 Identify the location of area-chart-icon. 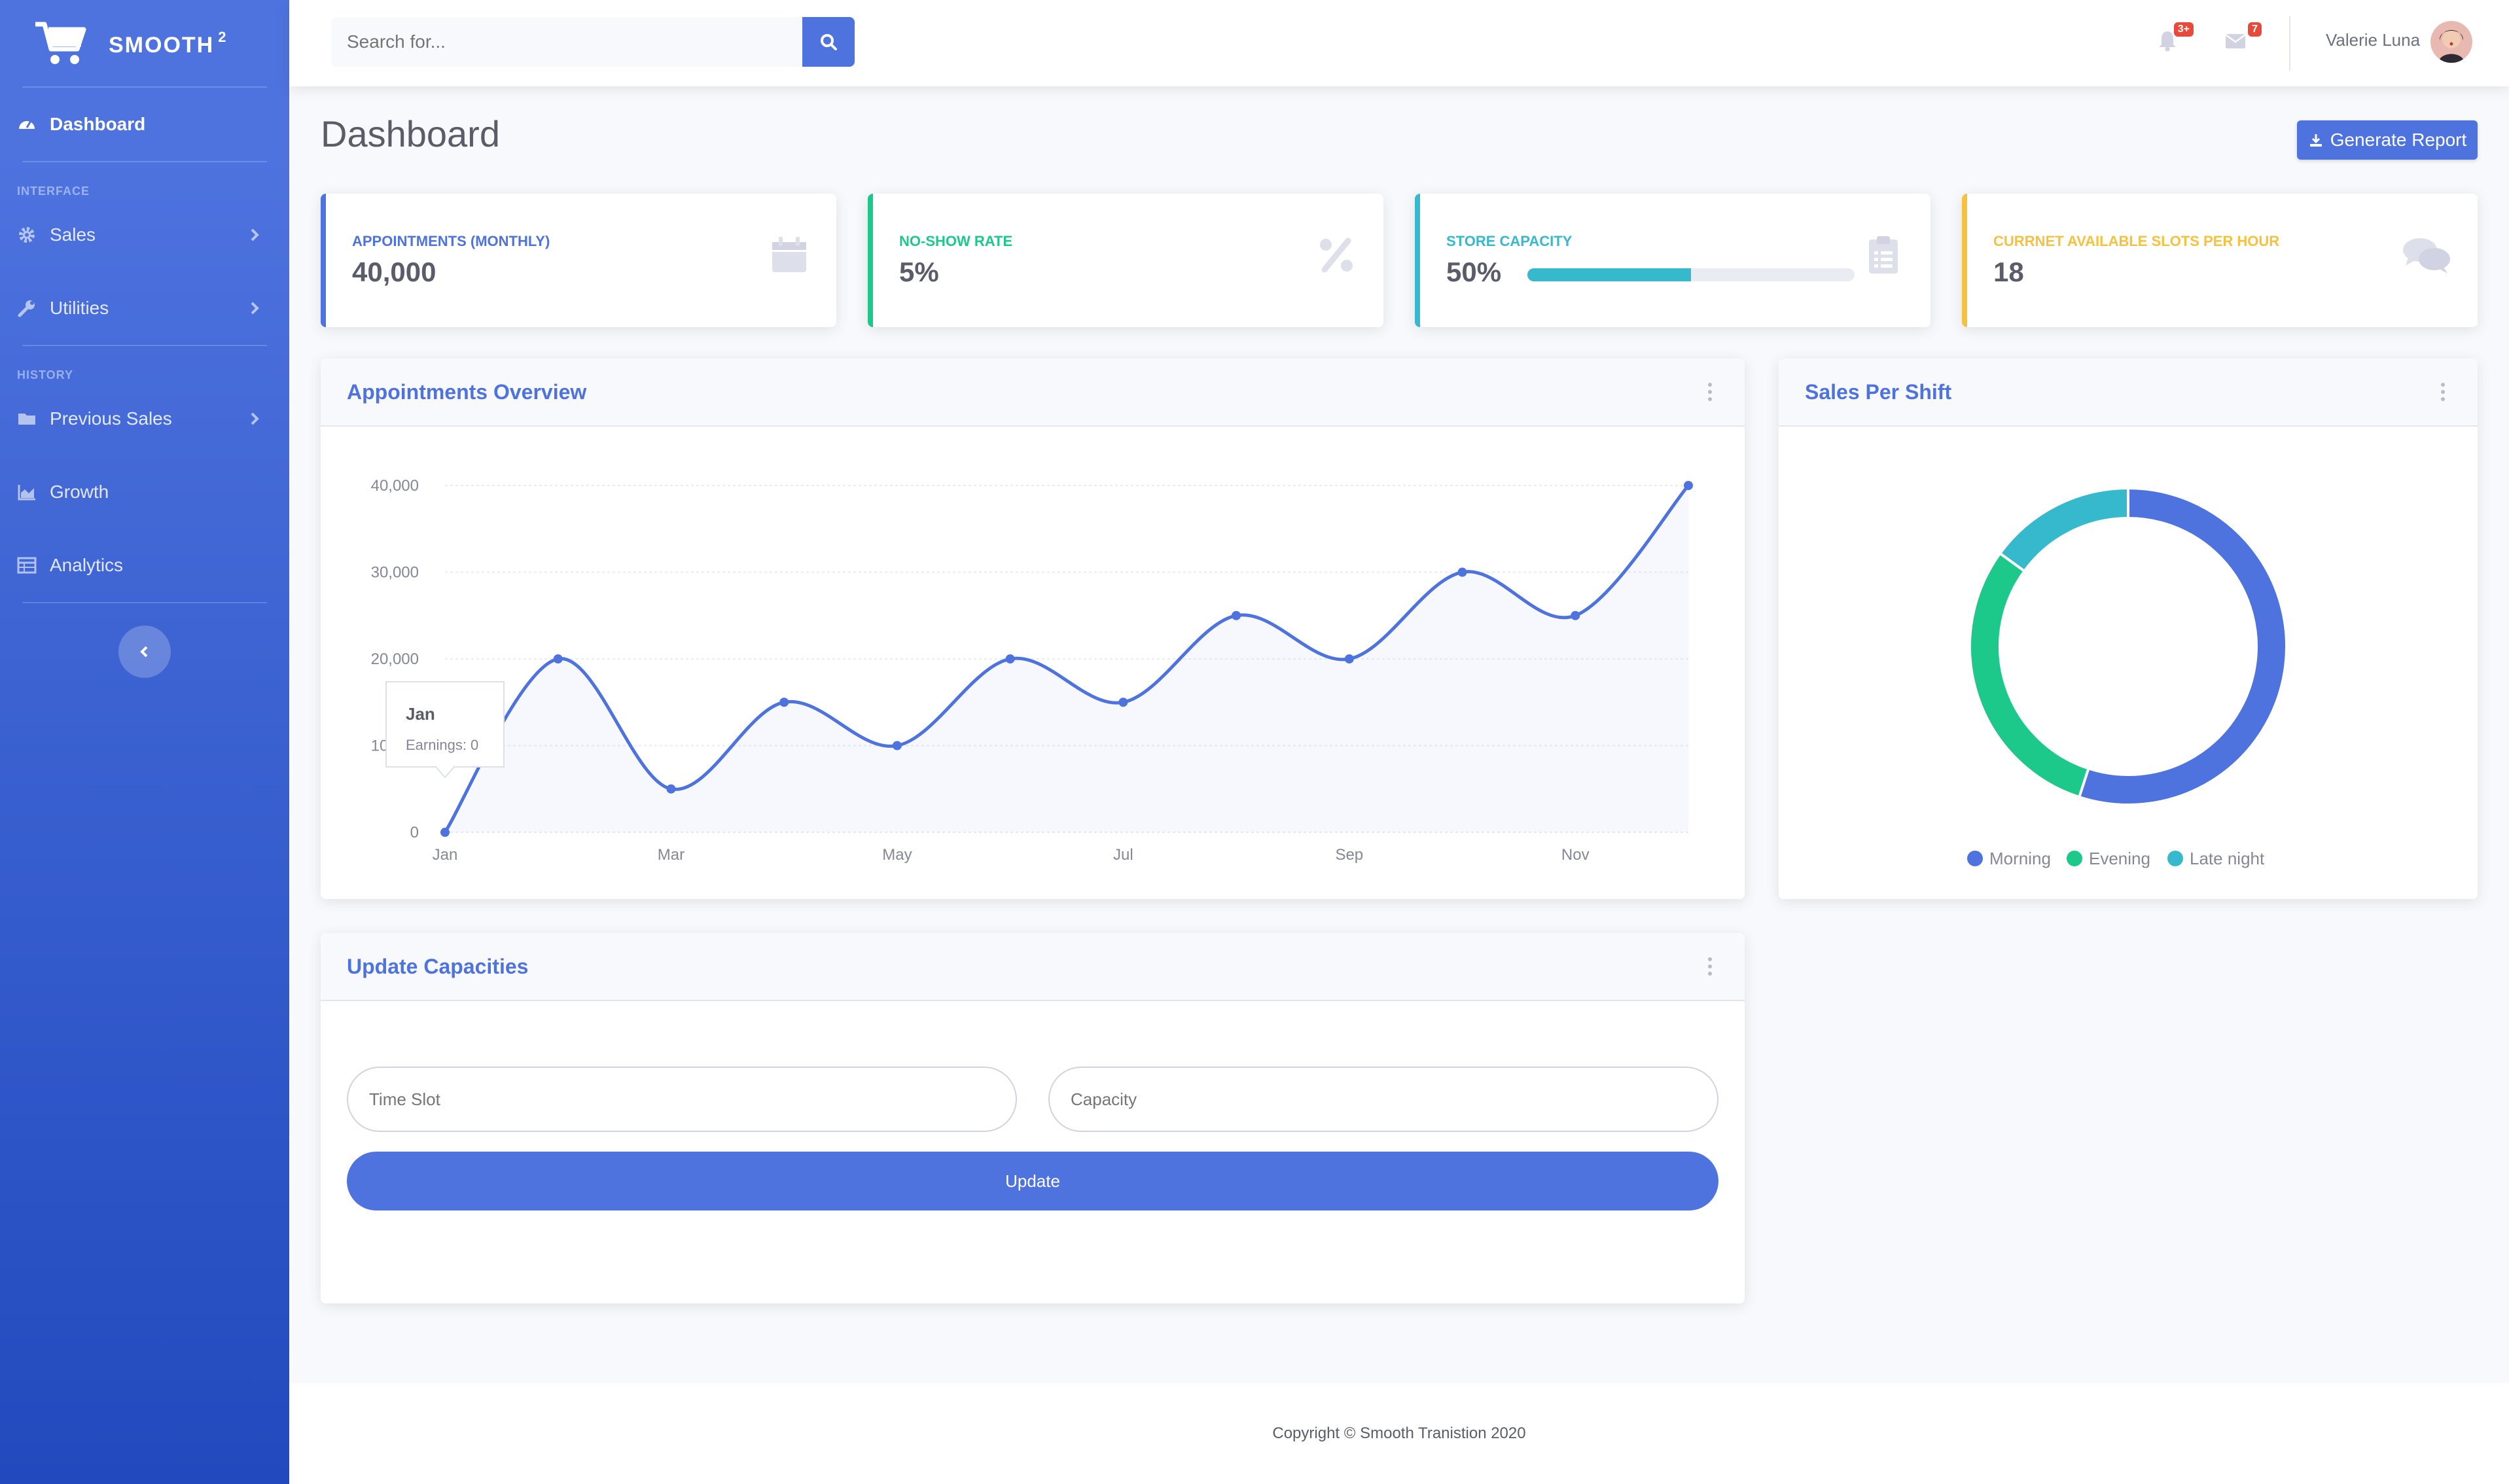
(26, 493).